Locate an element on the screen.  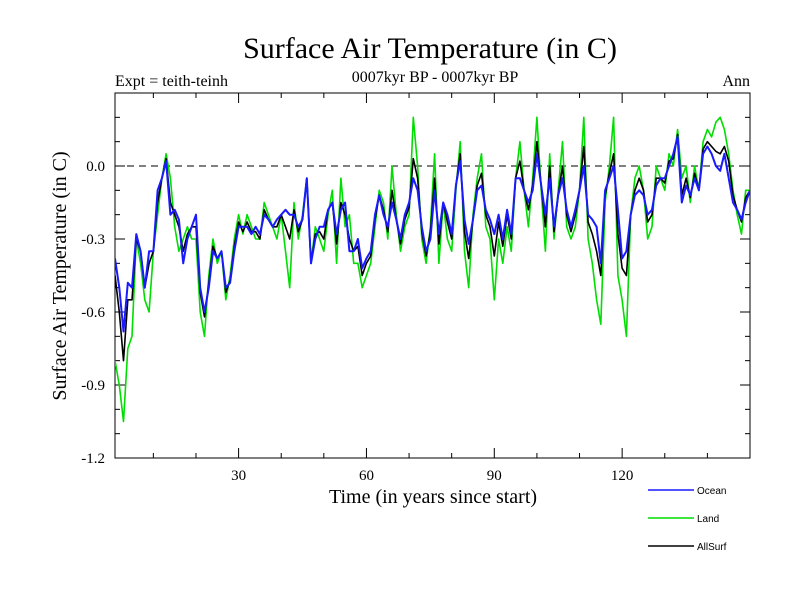
season-label: Ann is located at coordinates (736, 81).